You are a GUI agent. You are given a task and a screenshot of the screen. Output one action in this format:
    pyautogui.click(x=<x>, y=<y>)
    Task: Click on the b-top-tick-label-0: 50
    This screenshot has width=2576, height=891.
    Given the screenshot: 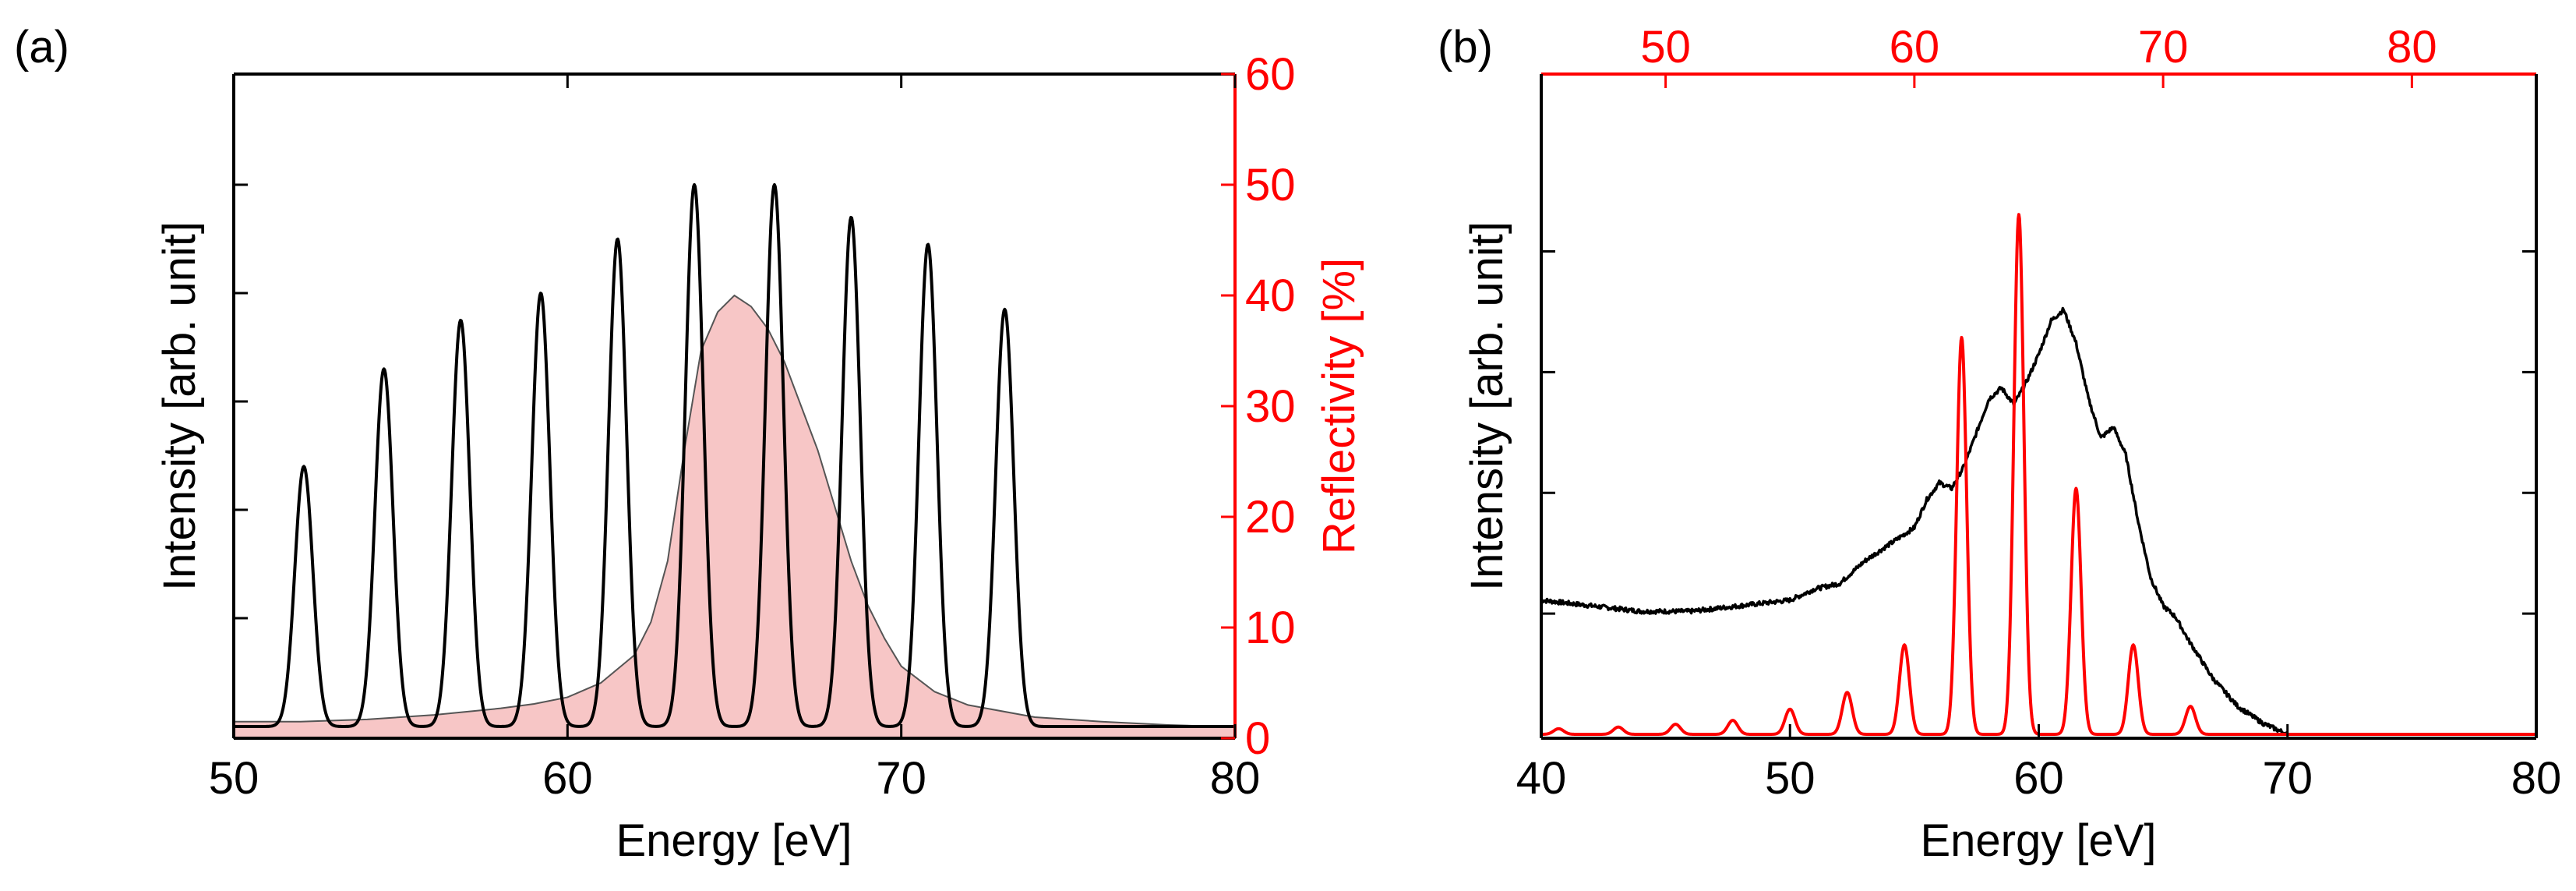 What is the action you would take?
    pyautogui.click(x=1665, y=47)
    